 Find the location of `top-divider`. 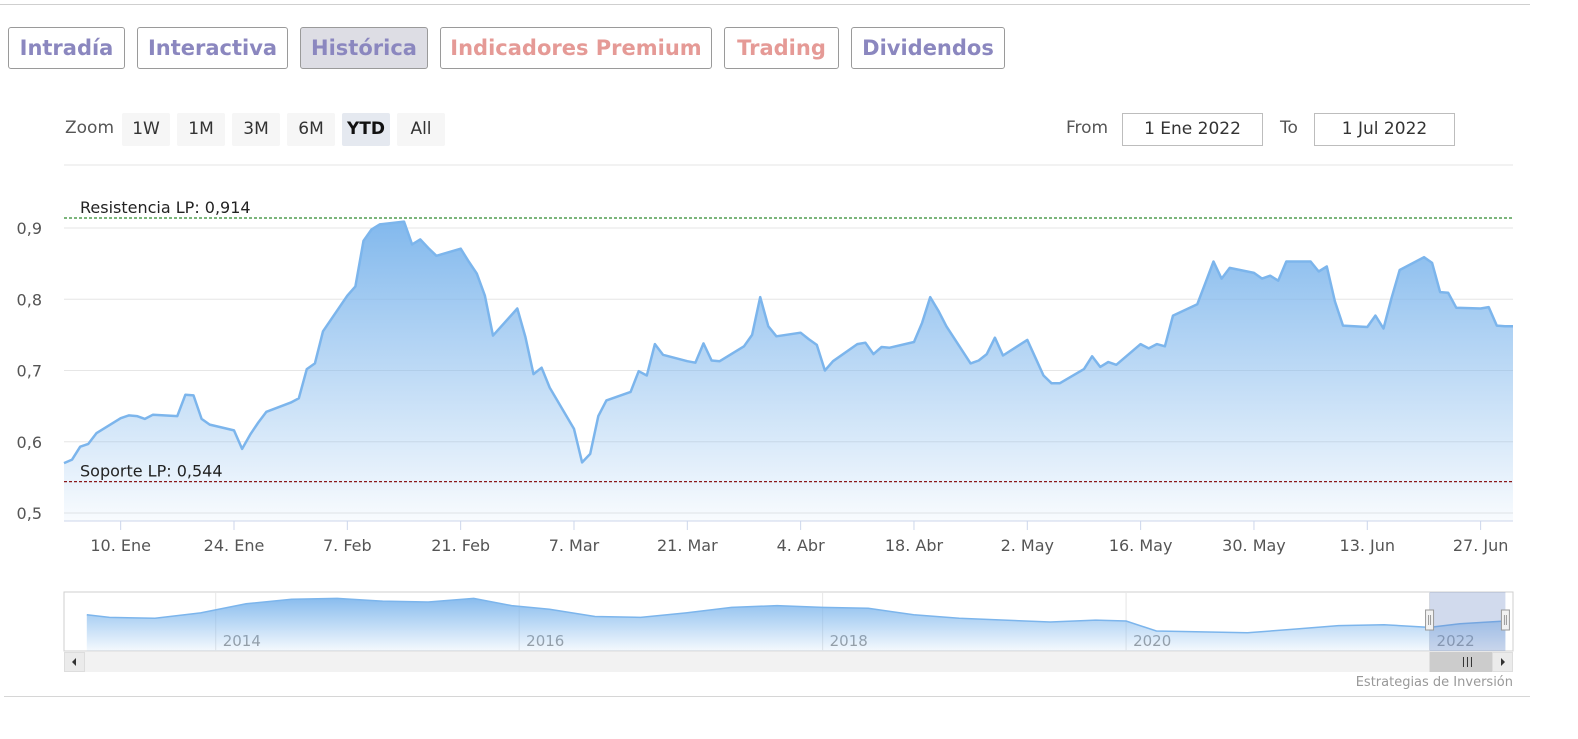

top-divider is located at coordinates (765, 4).